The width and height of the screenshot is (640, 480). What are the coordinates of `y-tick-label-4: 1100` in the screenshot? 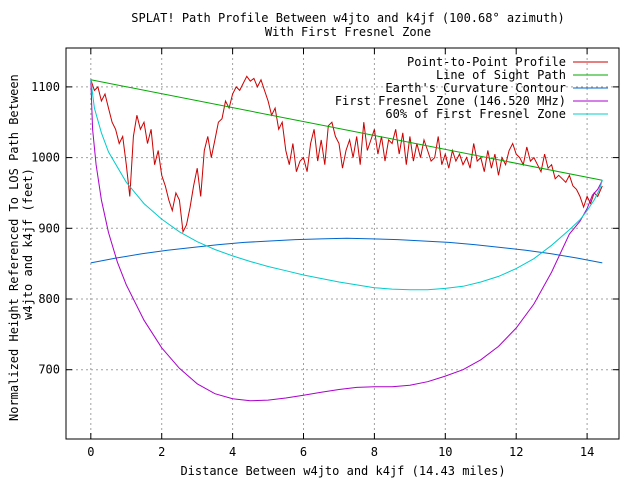 It's located at (45, 87).